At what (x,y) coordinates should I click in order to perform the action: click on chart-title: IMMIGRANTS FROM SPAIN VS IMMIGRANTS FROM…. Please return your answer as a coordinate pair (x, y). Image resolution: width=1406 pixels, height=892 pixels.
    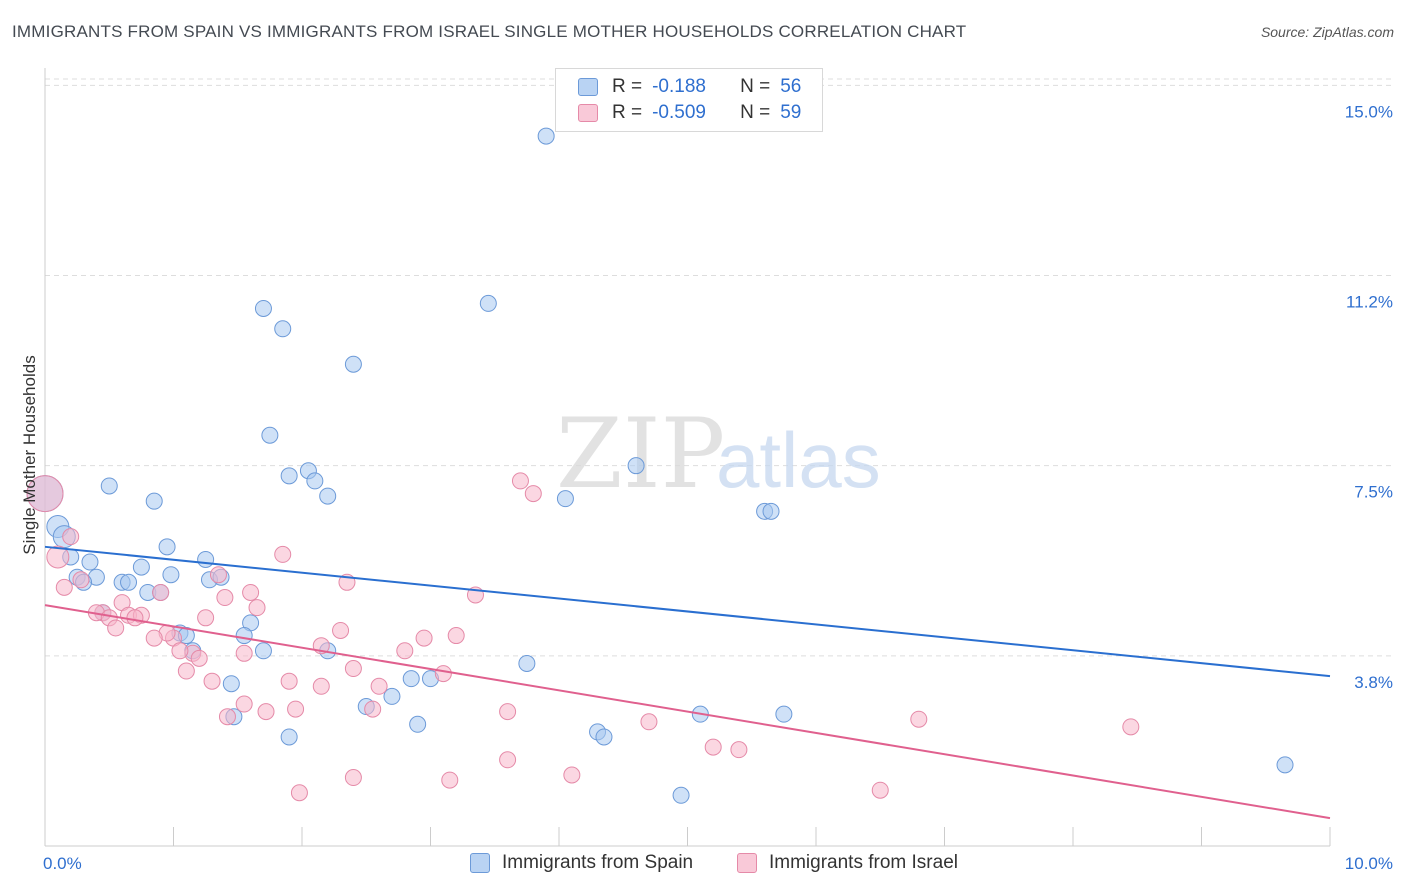
    Looking at the image, I should click on (489, 31).